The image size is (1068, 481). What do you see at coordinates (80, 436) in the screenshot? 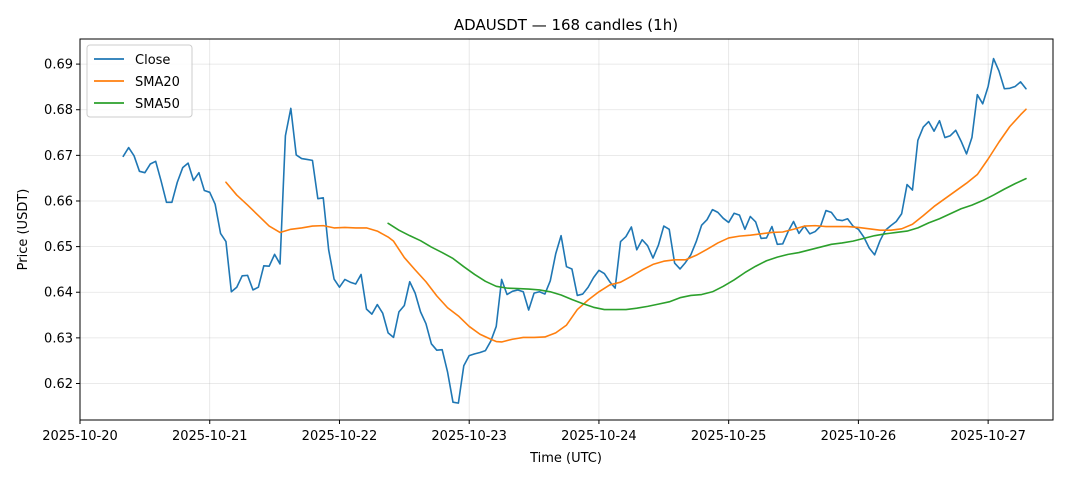
I see `x-tick-label: 2025-10-20` at bounding box center [80, 436].